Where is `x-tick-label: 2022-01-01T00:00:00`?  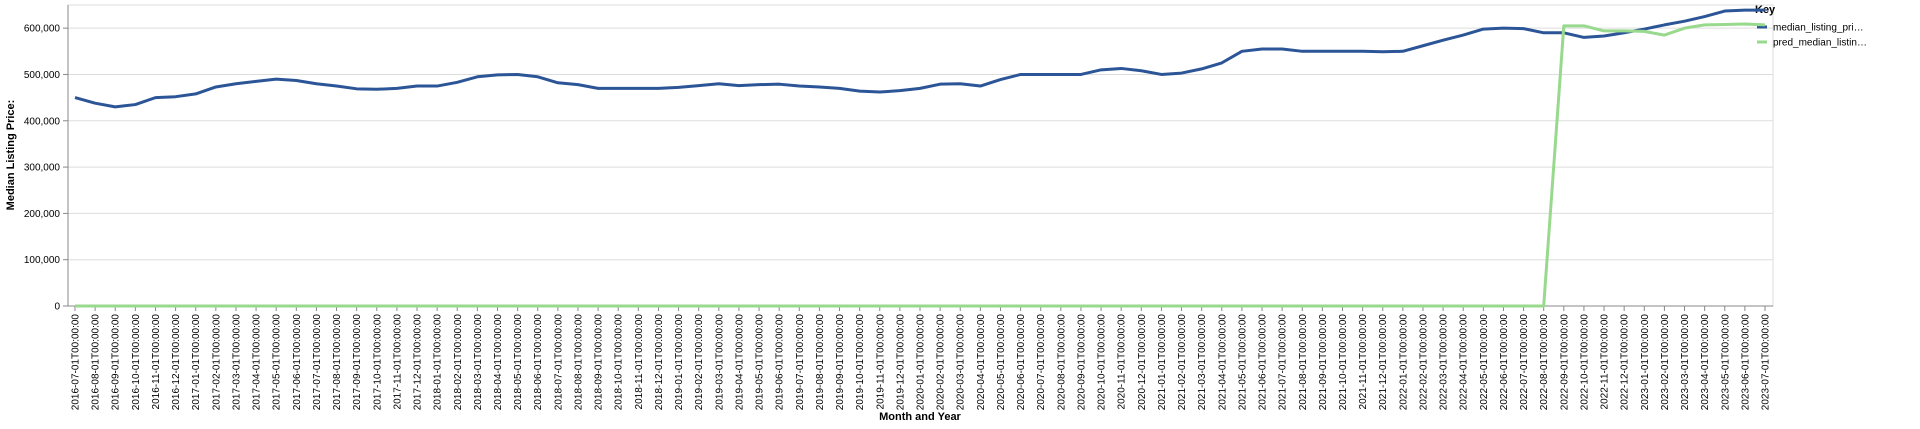
x-tick-label: 2022-01-01T00:00:00 is located at coordinates (1403, 362).